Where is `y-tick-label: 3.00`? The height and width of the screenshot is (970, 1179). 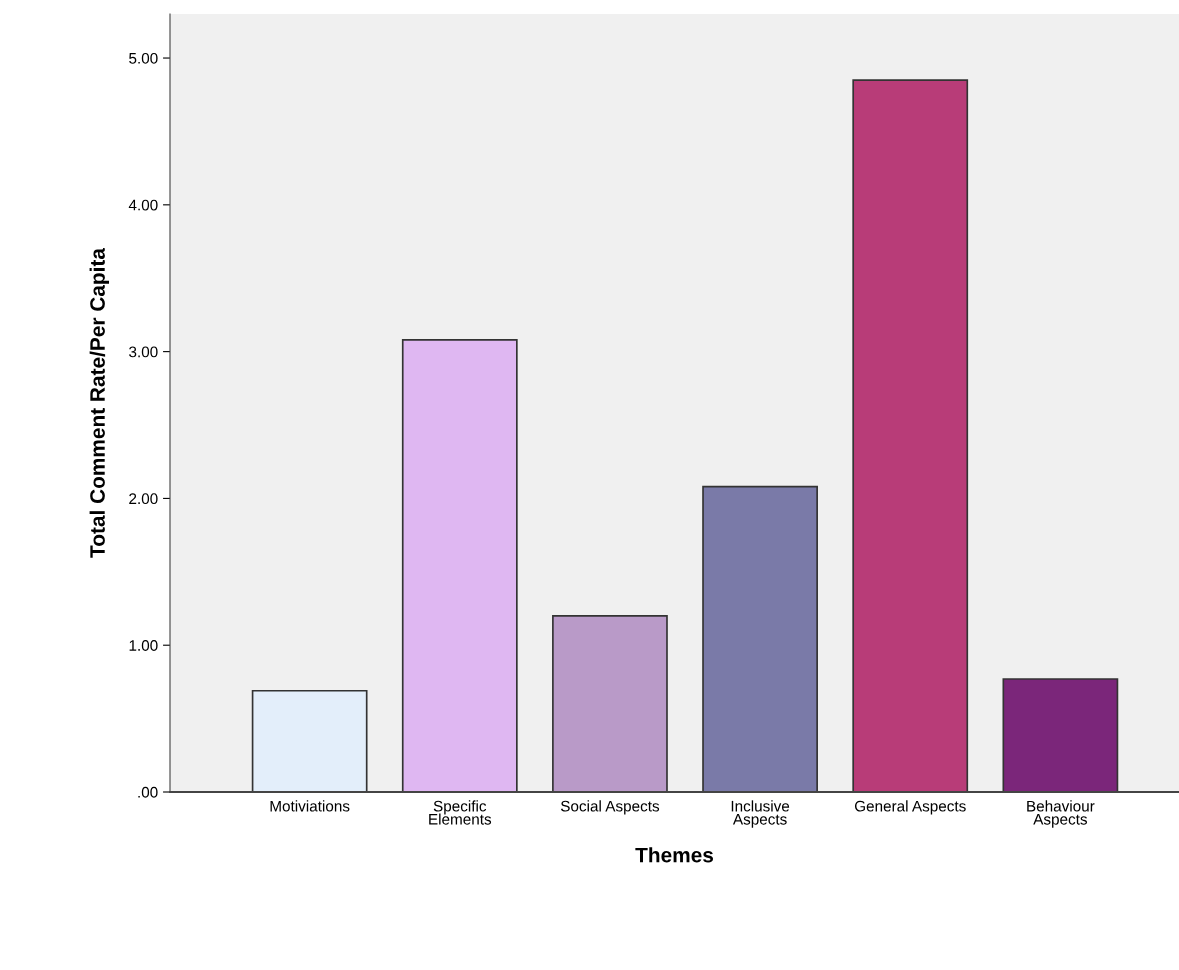 y-tick-label: 3.00 is located at coordinates (143, 352).